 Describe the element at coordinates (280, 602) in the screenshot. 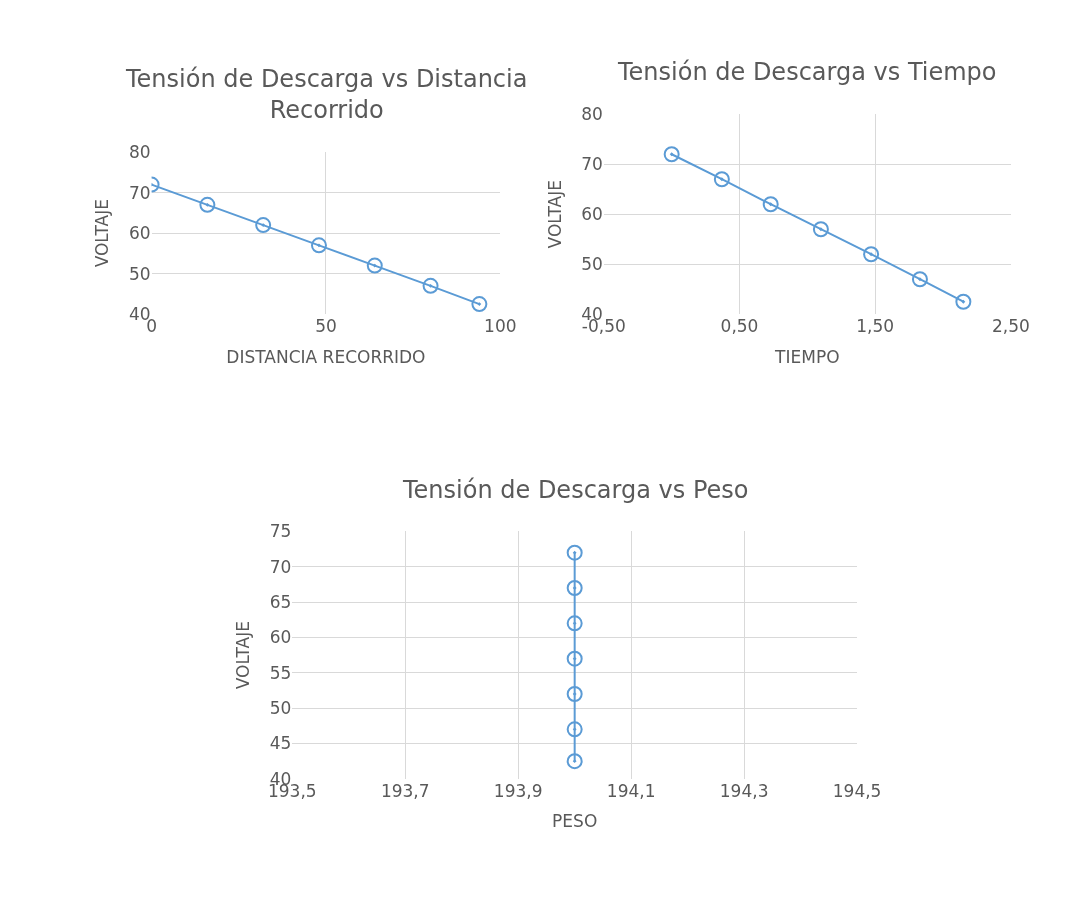

I see `y-tick-label: 65` at that location.